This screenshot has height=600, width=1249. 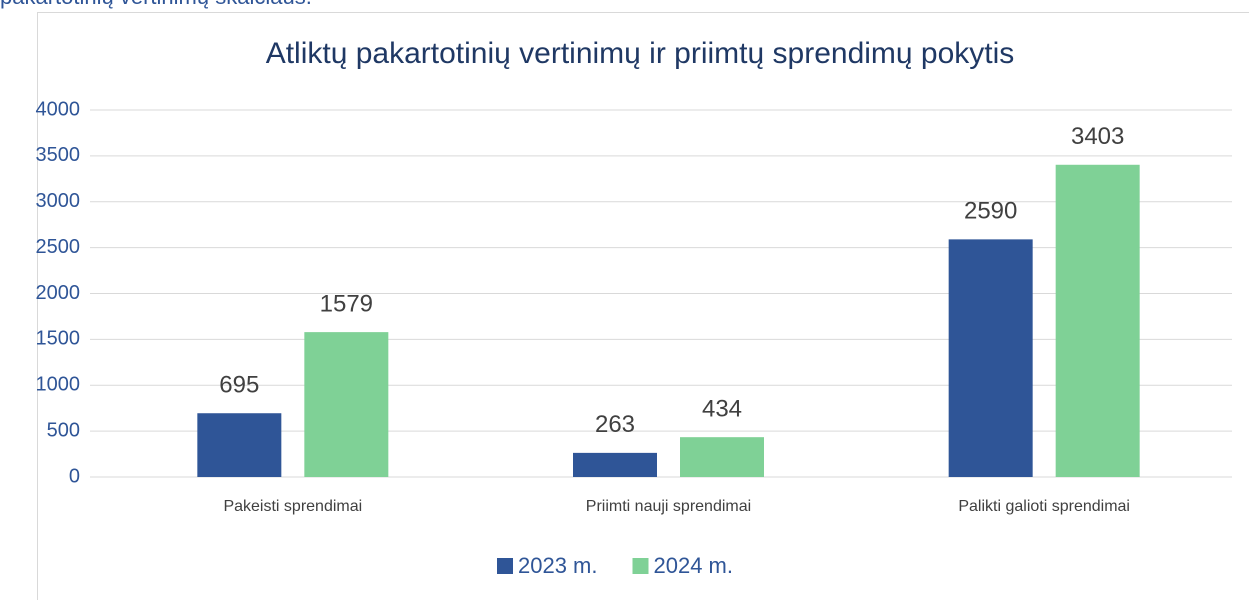 What do you see at coordinates (694, 565) in the screenshot?
I see `legend-label: 2024 m.` at bounding box center [694, 565].